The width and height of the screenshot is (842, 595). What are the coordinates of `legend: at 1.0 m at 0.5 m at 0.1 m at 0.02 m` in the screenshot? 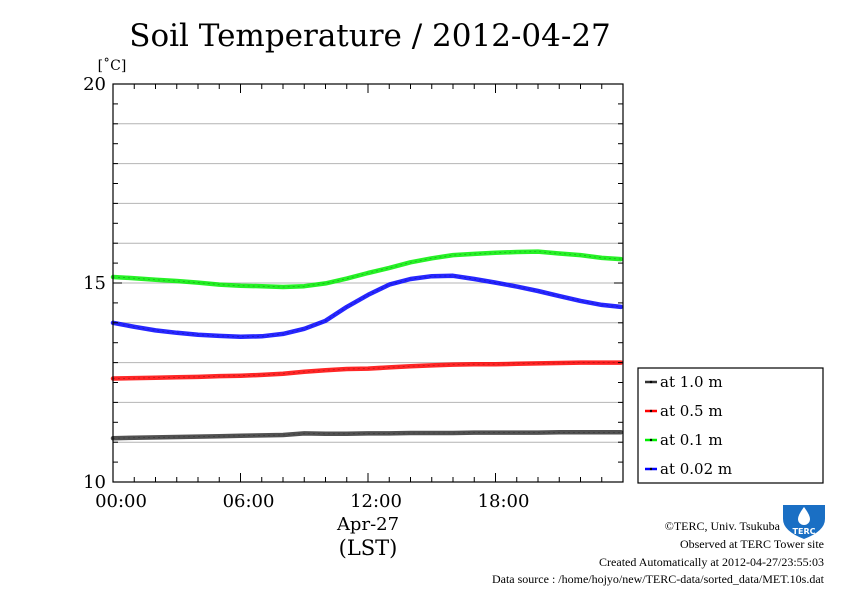 It's located at (730, 425).